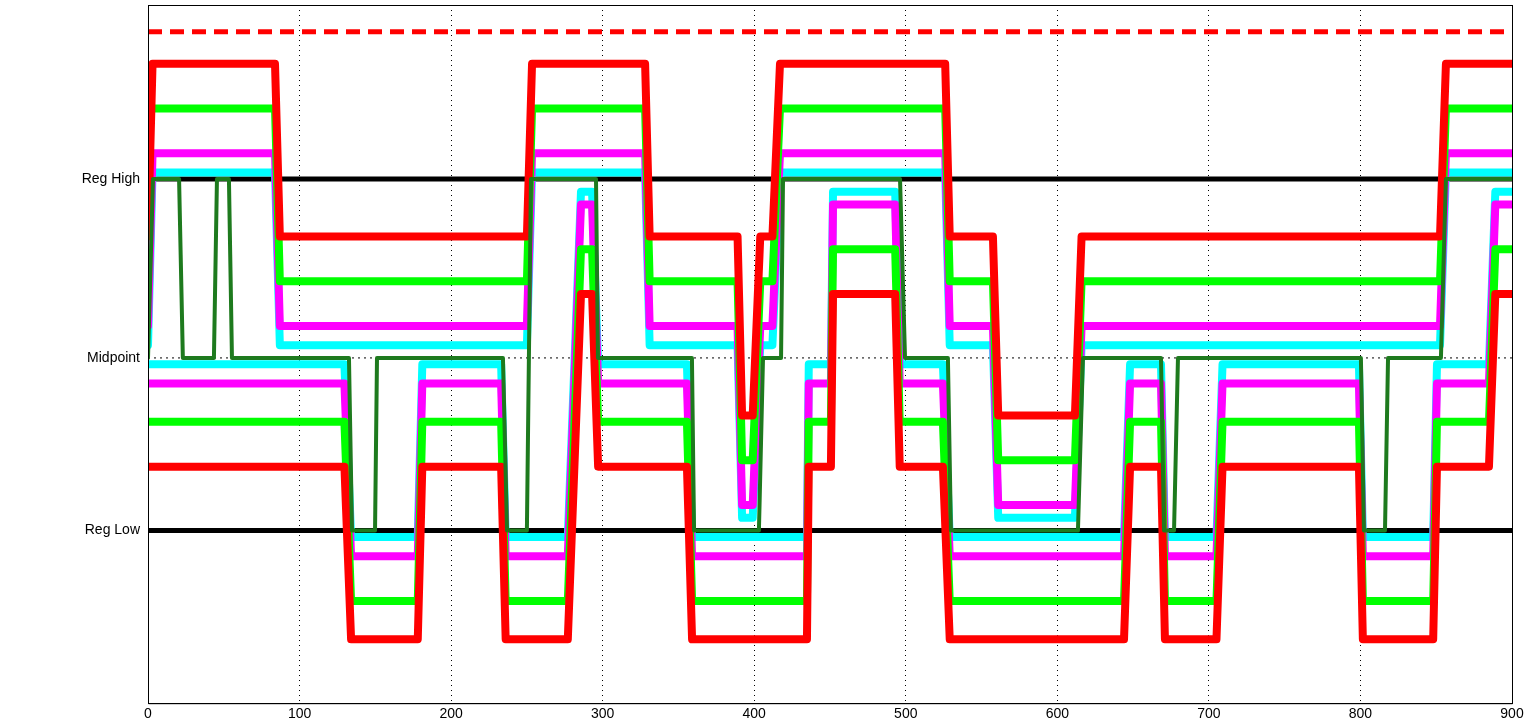  What do you see at coordinates (602, 713) in the screenshot?
I see `x-tick-label: 300` at bounding box center [602, 713].